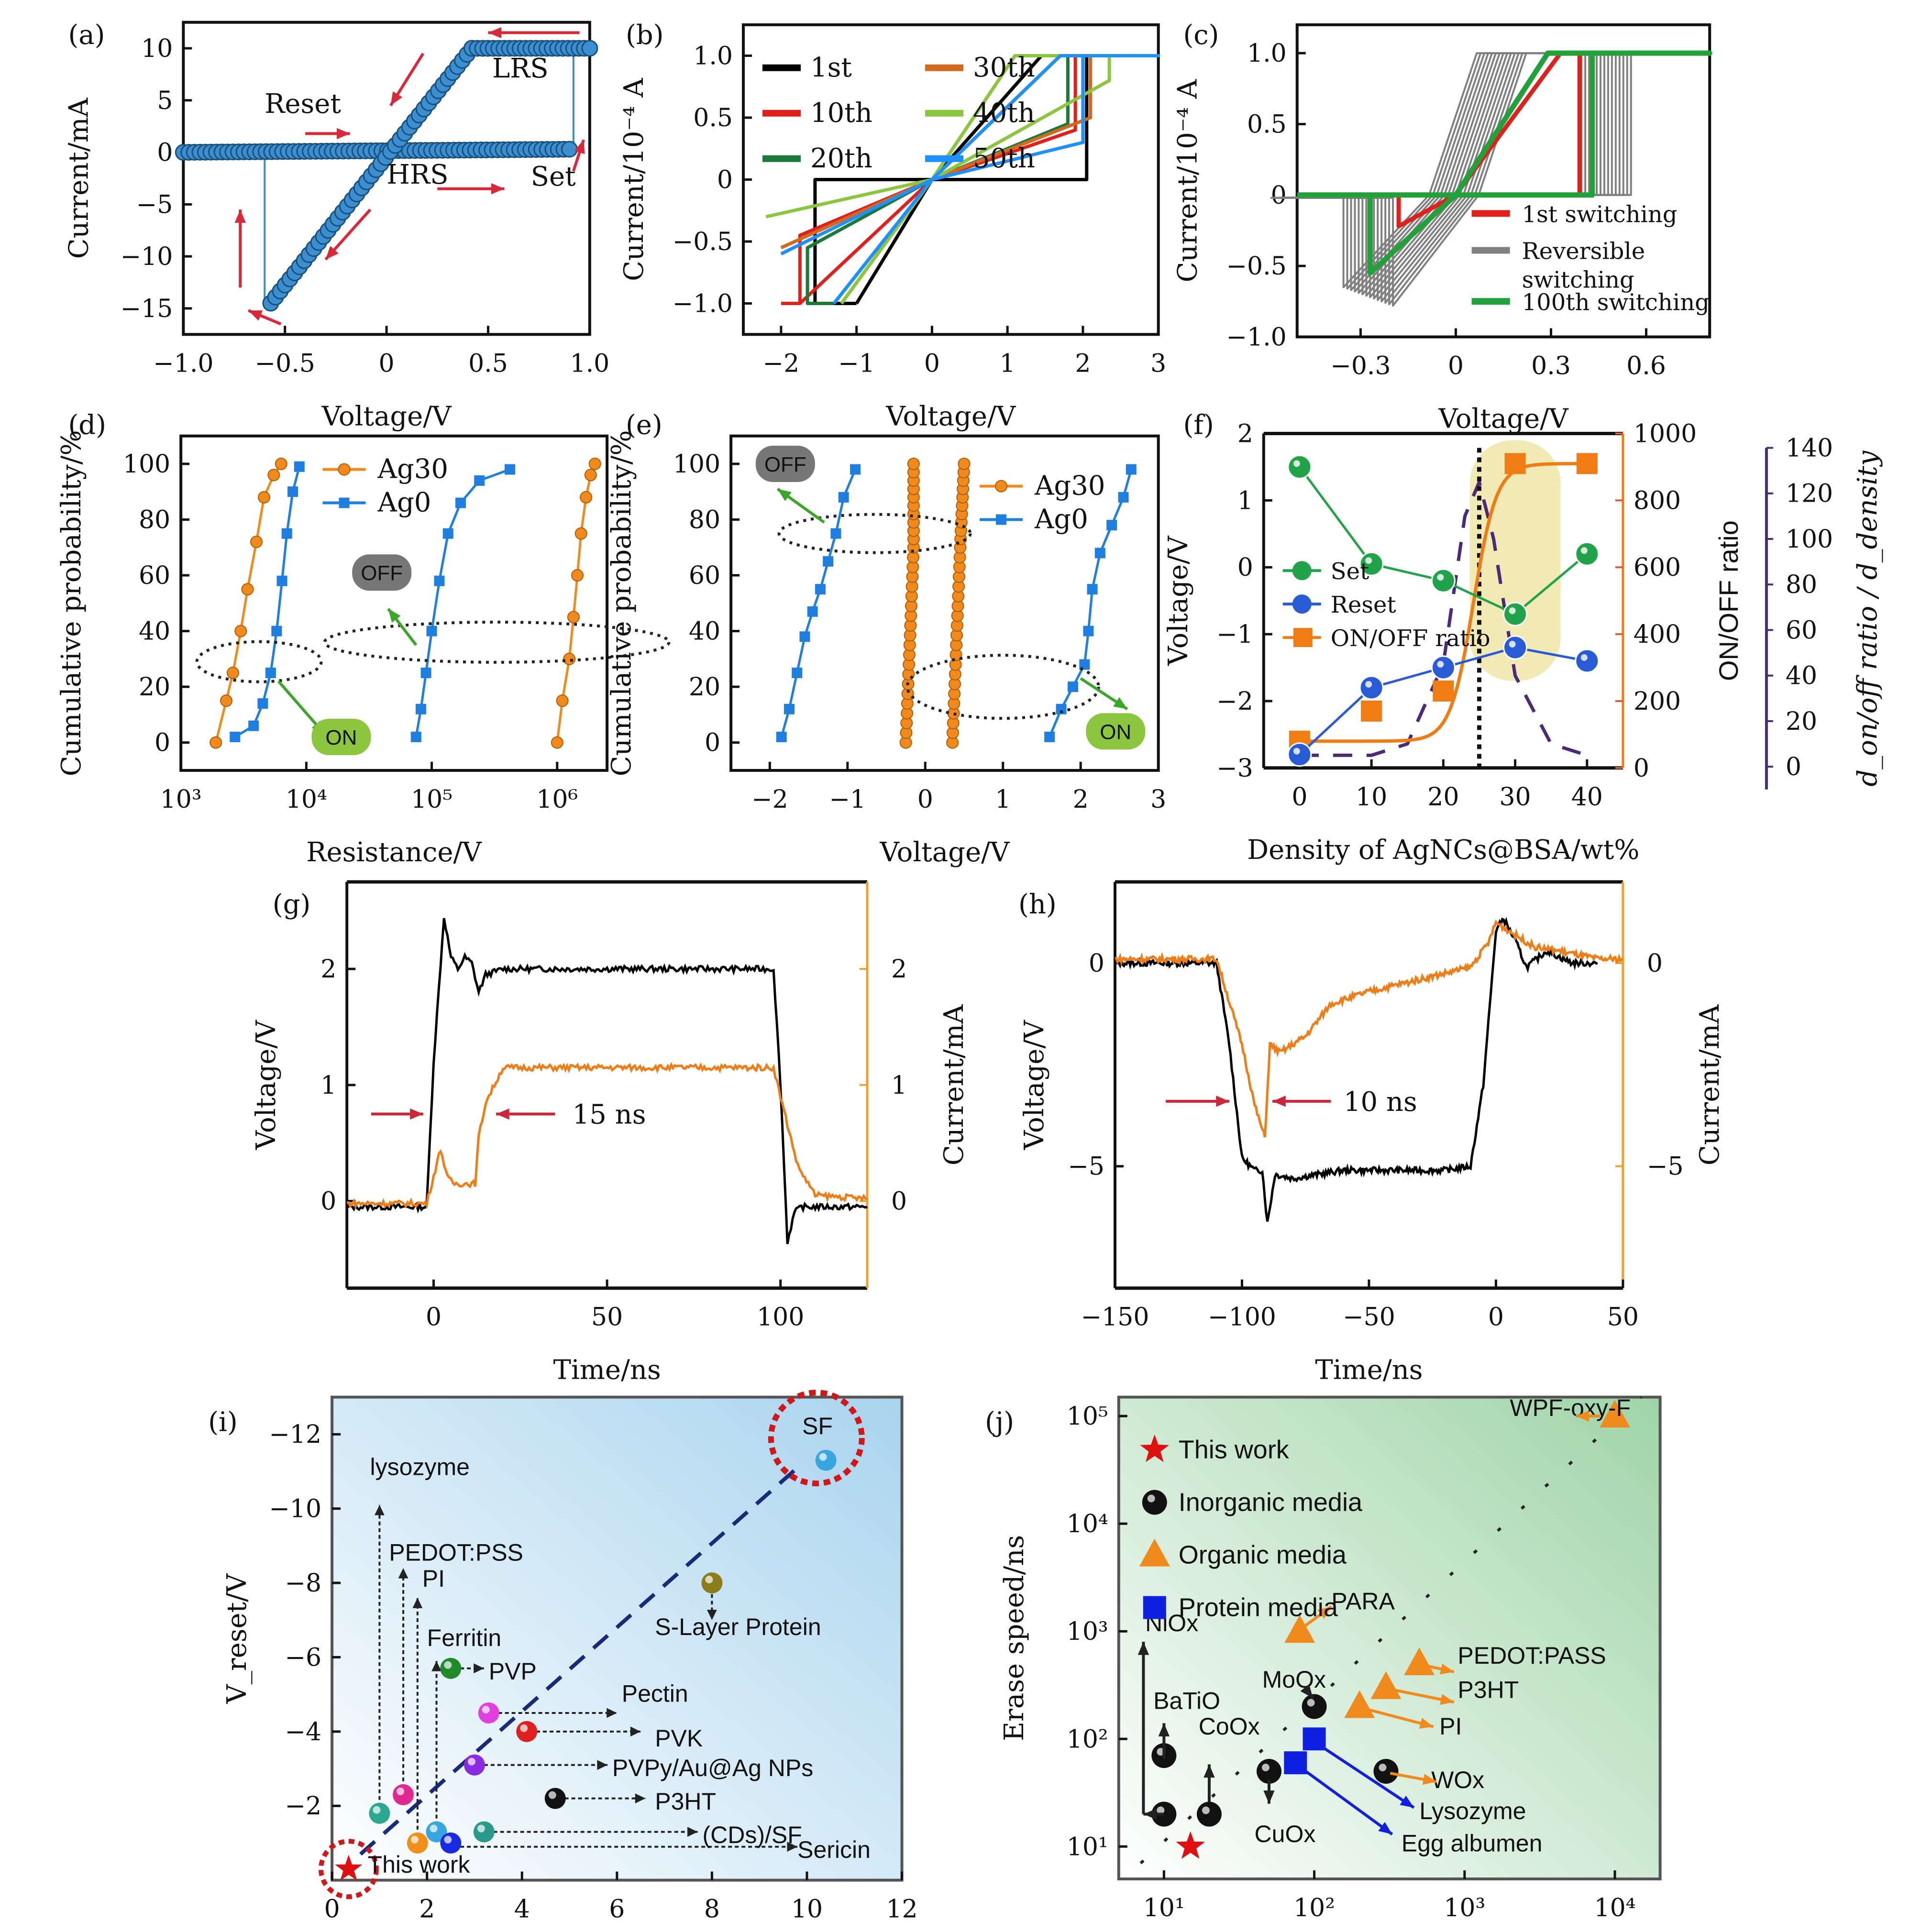  Describe the element at coordinates (644, 425) in the screenshot. I see `panel-label-e: (e)` at that location.